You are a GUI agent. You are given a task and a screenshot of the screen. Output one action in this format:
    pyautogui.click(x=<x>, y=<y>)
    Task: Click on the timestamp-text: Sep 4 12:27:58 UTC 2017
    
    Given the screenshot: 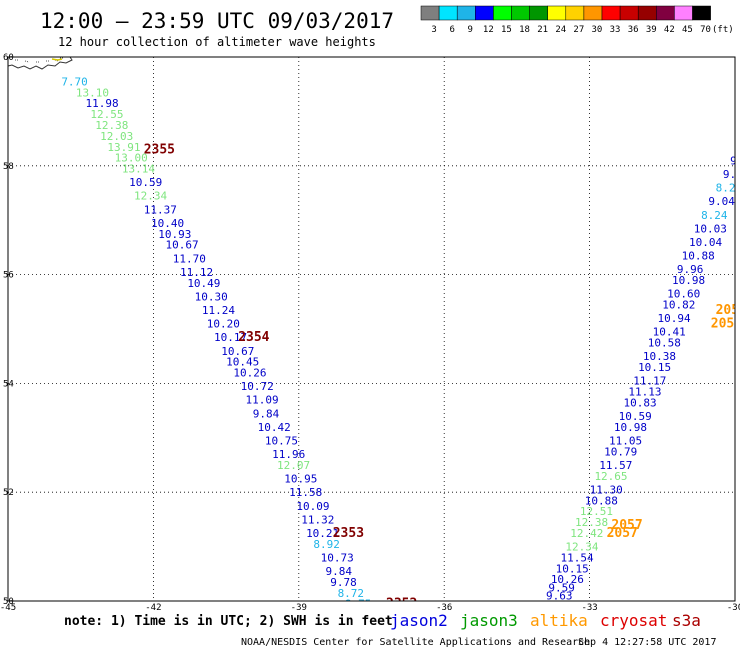 What is the action you would take?
    pyautogui.click(x=647, y=642)
    